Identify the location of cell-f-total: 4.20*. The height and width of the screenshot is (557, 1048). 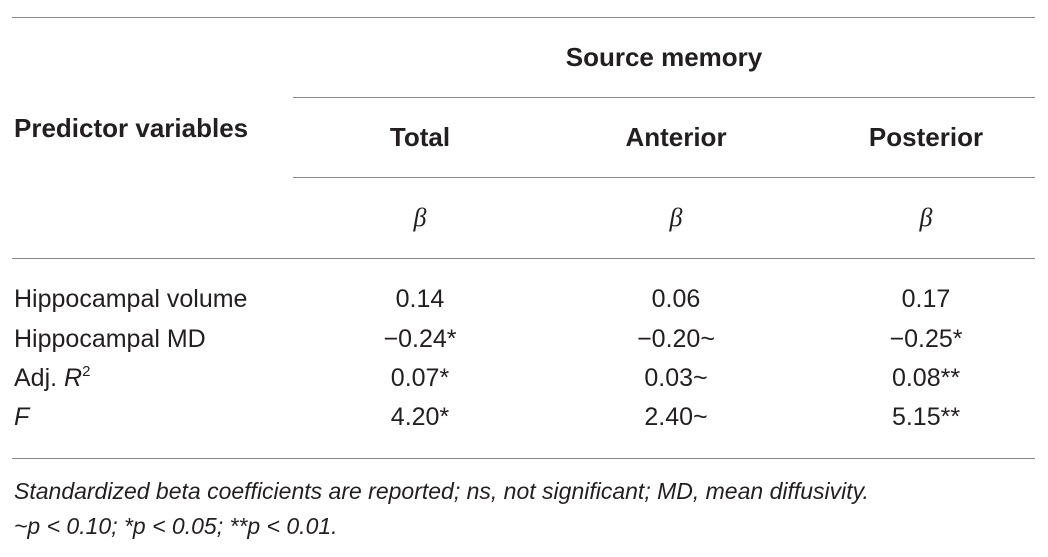
(420, 417).